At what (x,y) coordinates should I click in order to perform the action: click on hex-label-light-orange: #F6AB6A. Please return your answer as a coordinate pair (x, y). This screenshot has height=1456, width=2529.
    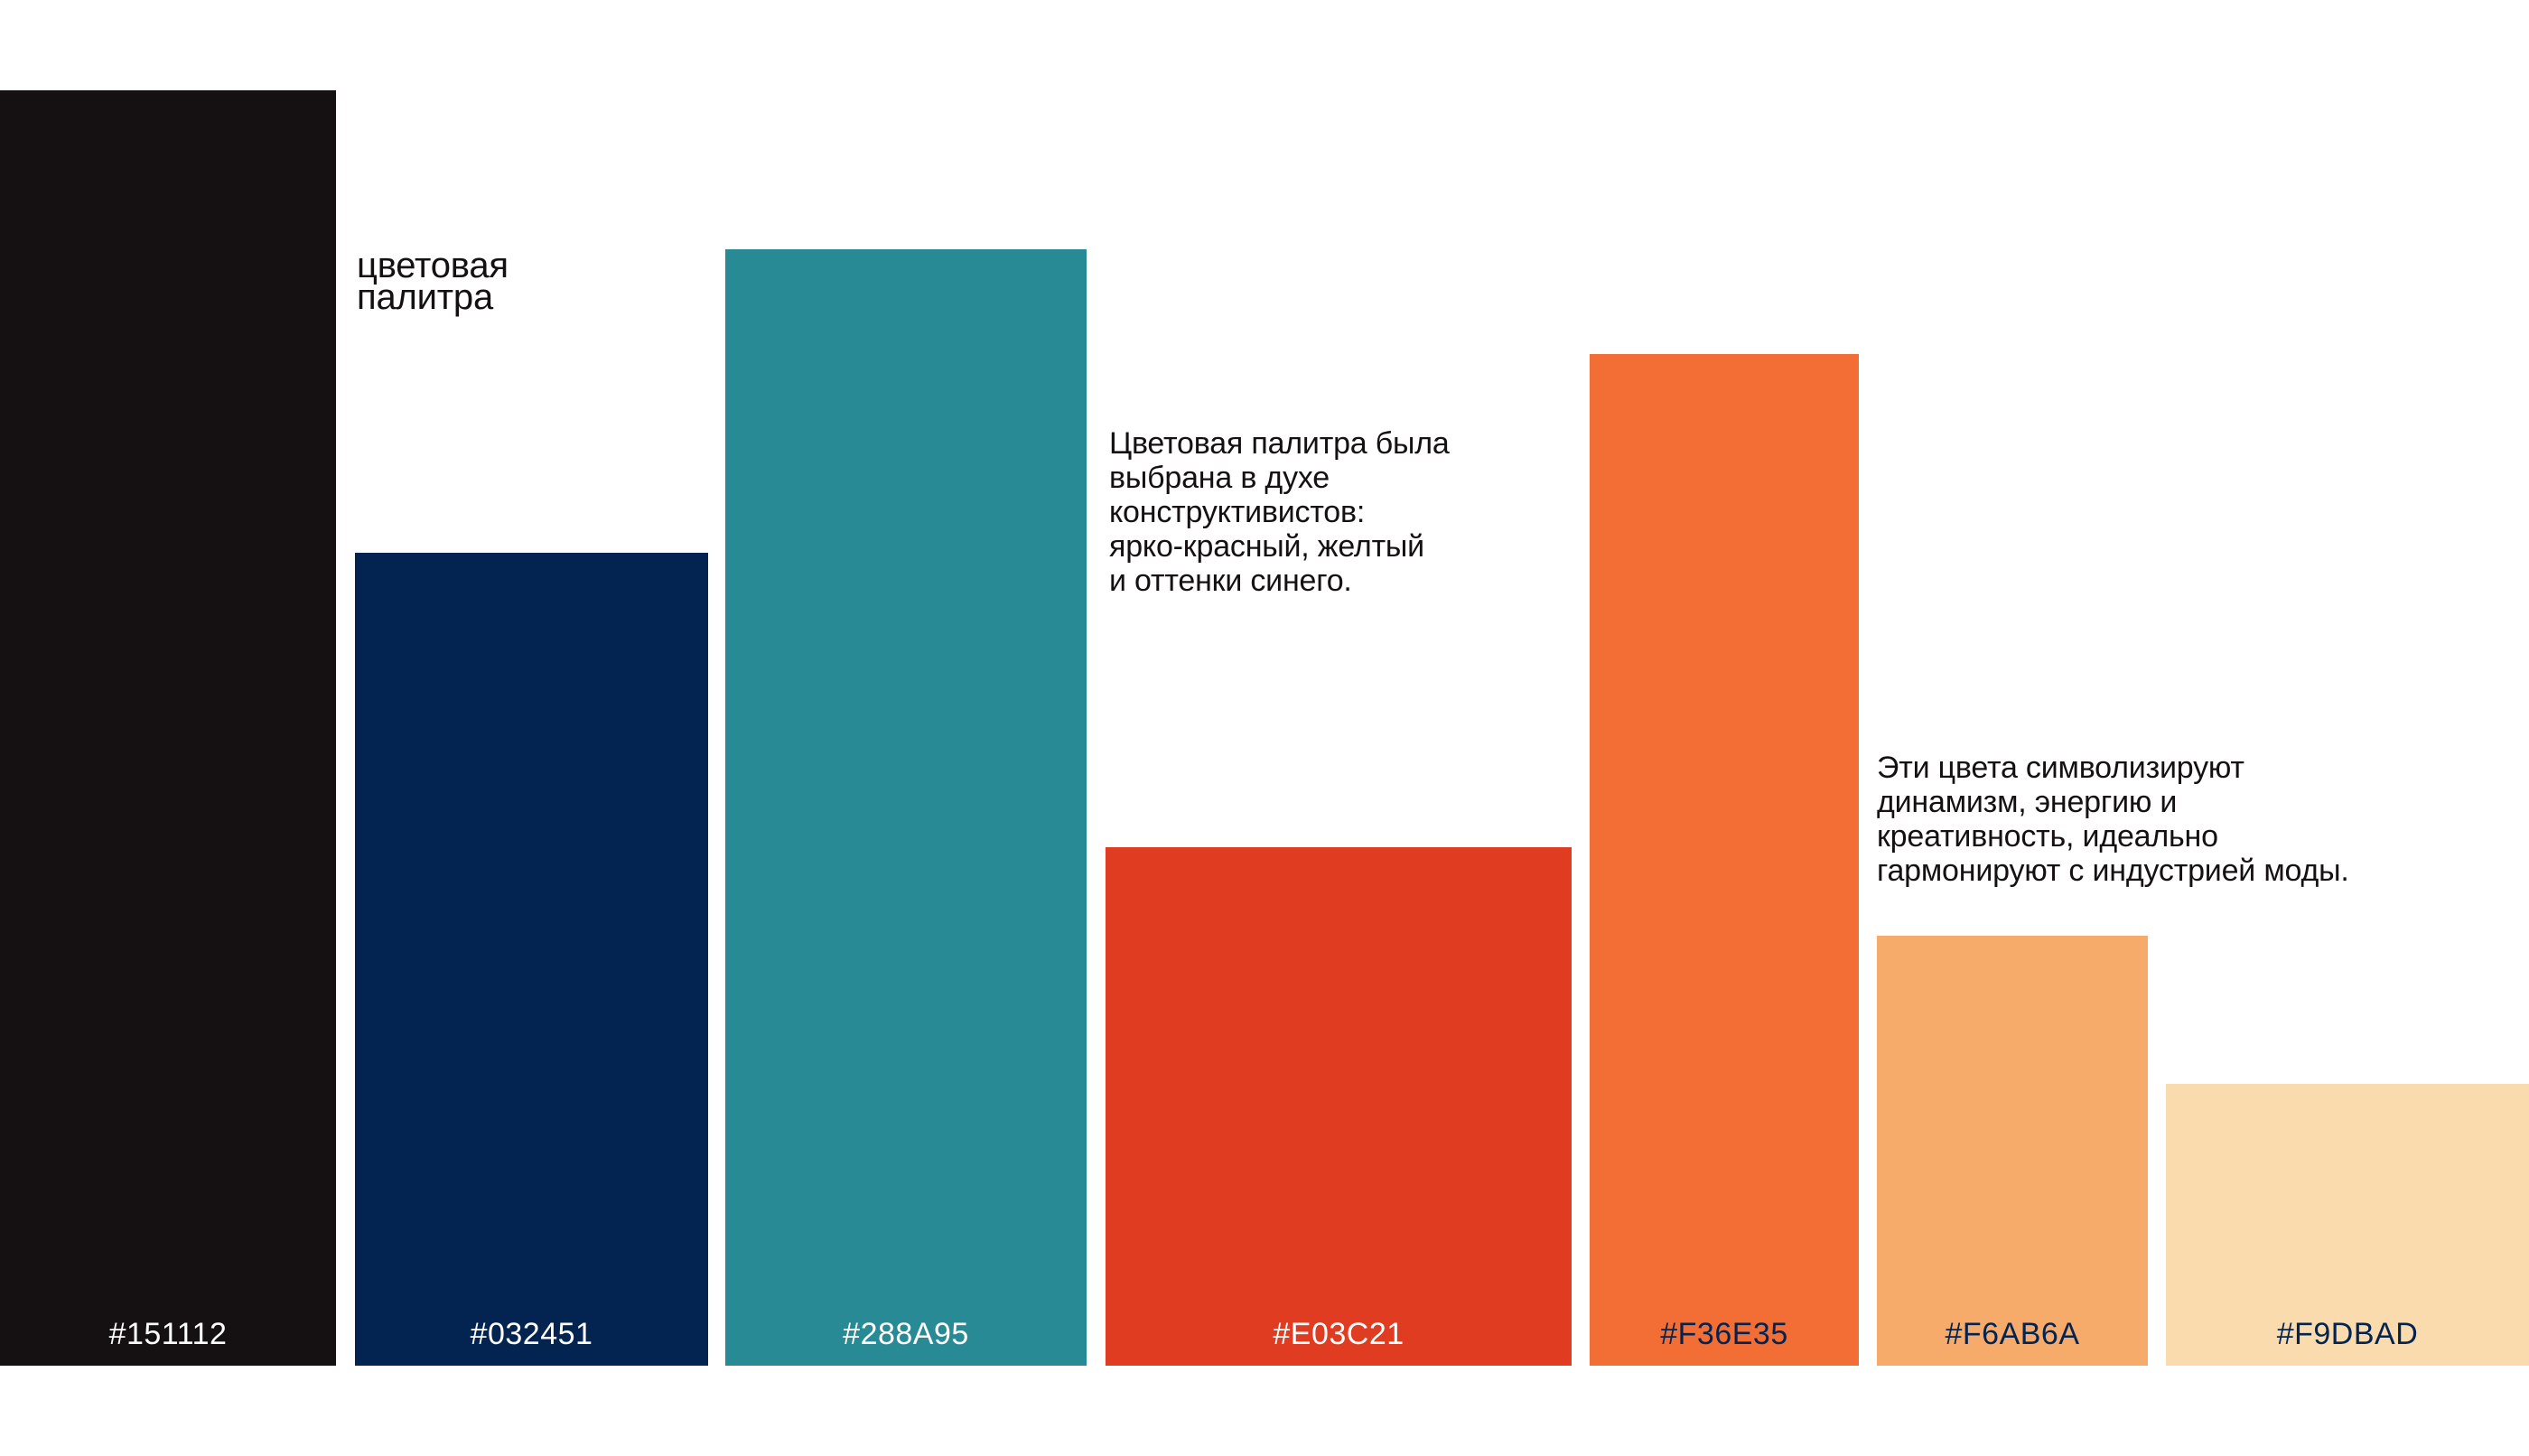
    Looking at the image, I should click on (2012, 1334).